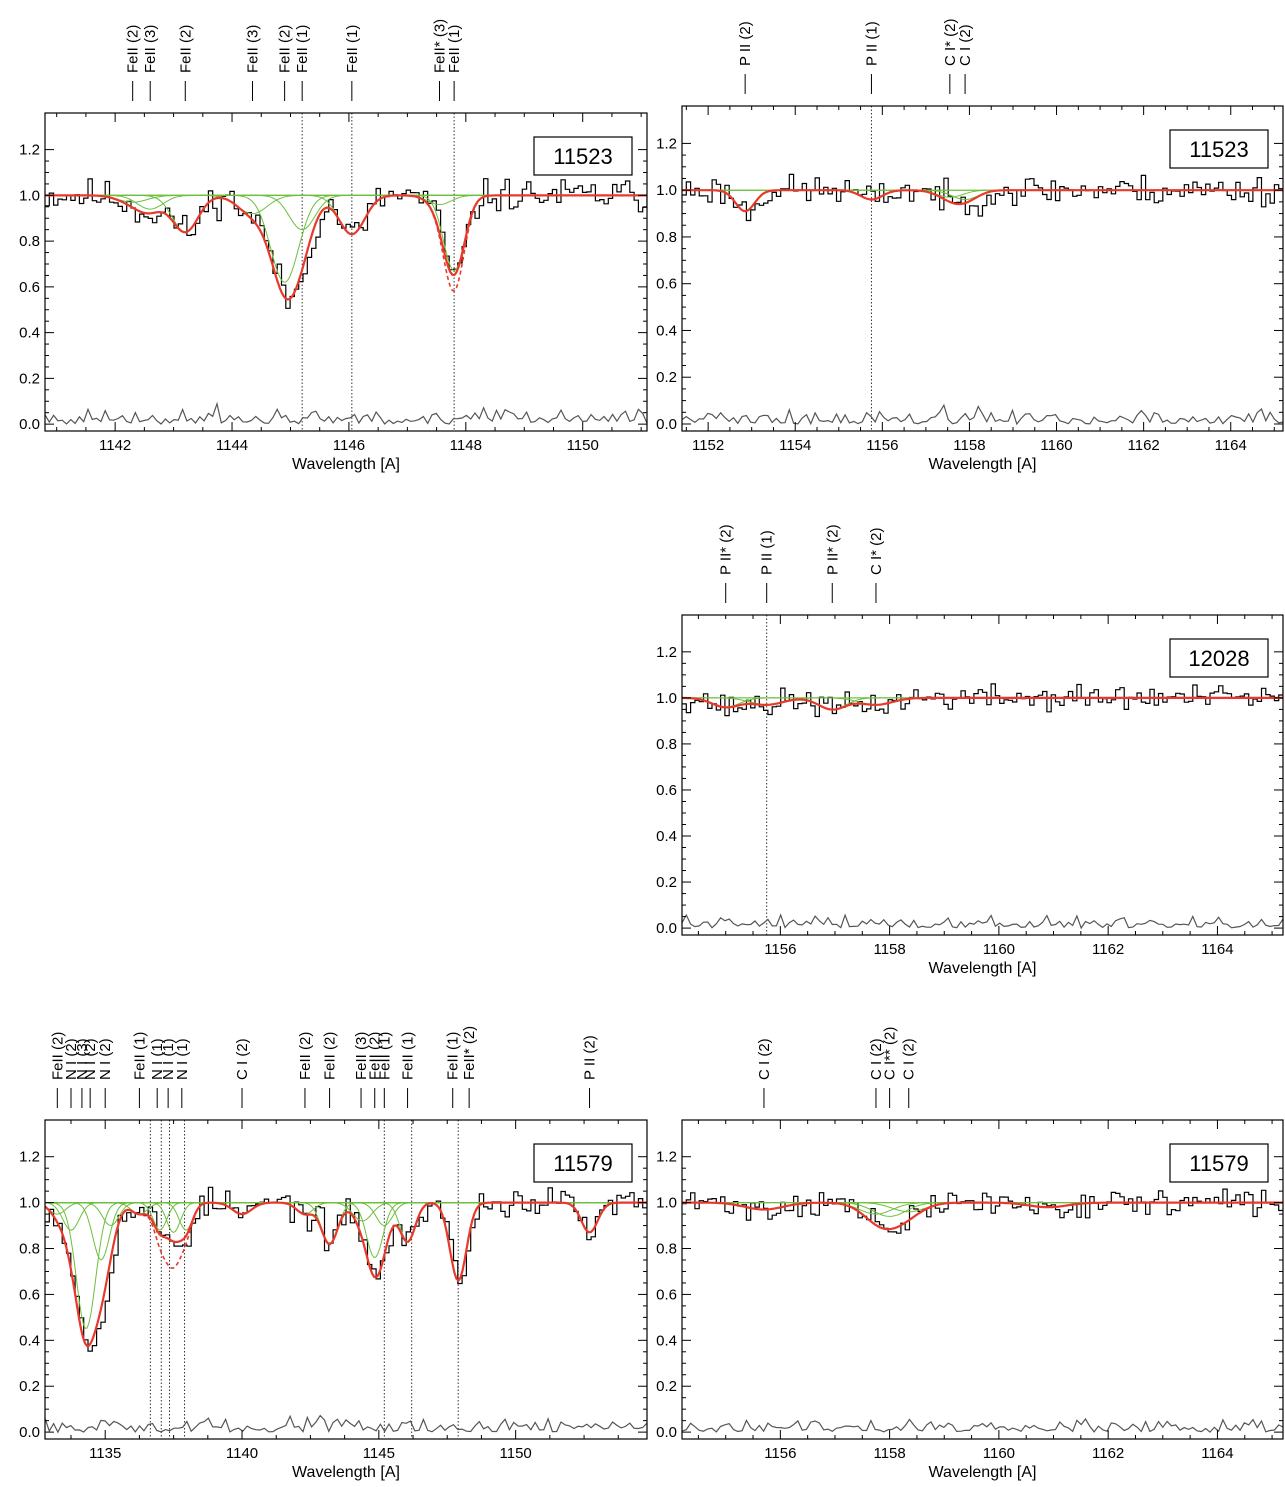  I want to click on transition-label: FeII* (3), so click(440, 46).